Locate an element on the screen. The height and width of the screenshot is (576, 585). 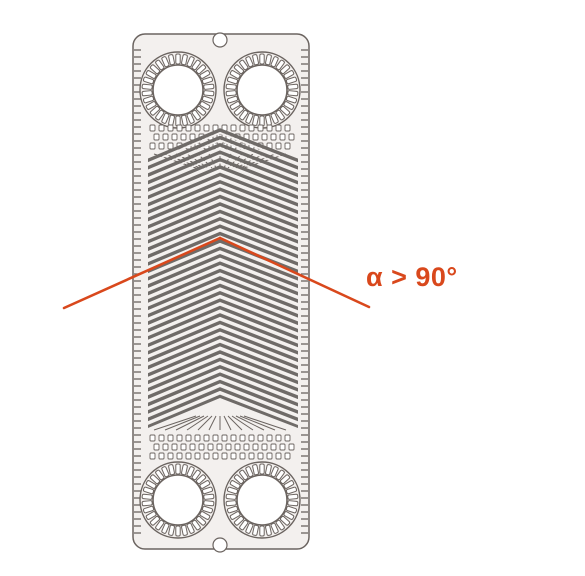
angle-line-left is located at coordinates (142, 273).